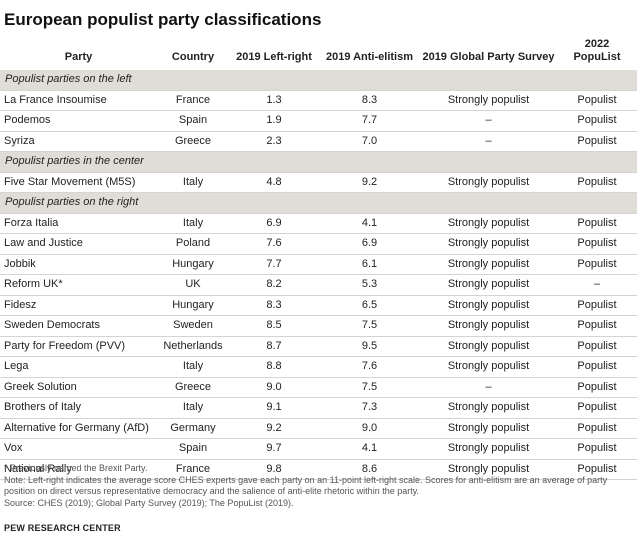 This screenshot has height=552, width=640. Describe the element at coordinates (369, 469) in the screenshot. I see `cell-anti-elitism: 8.6` at that location.